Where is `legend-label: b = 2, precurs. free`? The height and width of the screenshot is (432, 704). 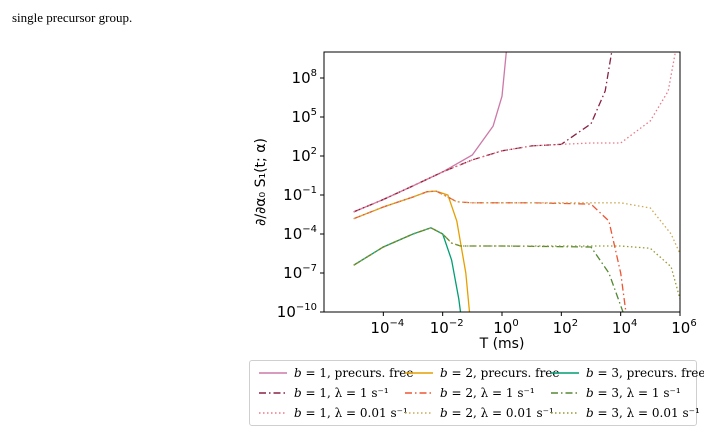 legend-label: b = 2, precurs. free is located at coordinates (500, 373).